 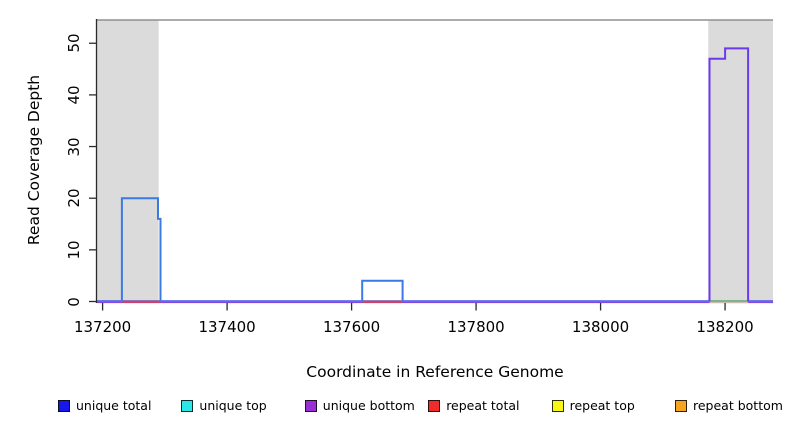 What do you see at coordinates (74, 95) in the screenshot?
I see `y-tick-label: 40` at bounding box center [74, 95].